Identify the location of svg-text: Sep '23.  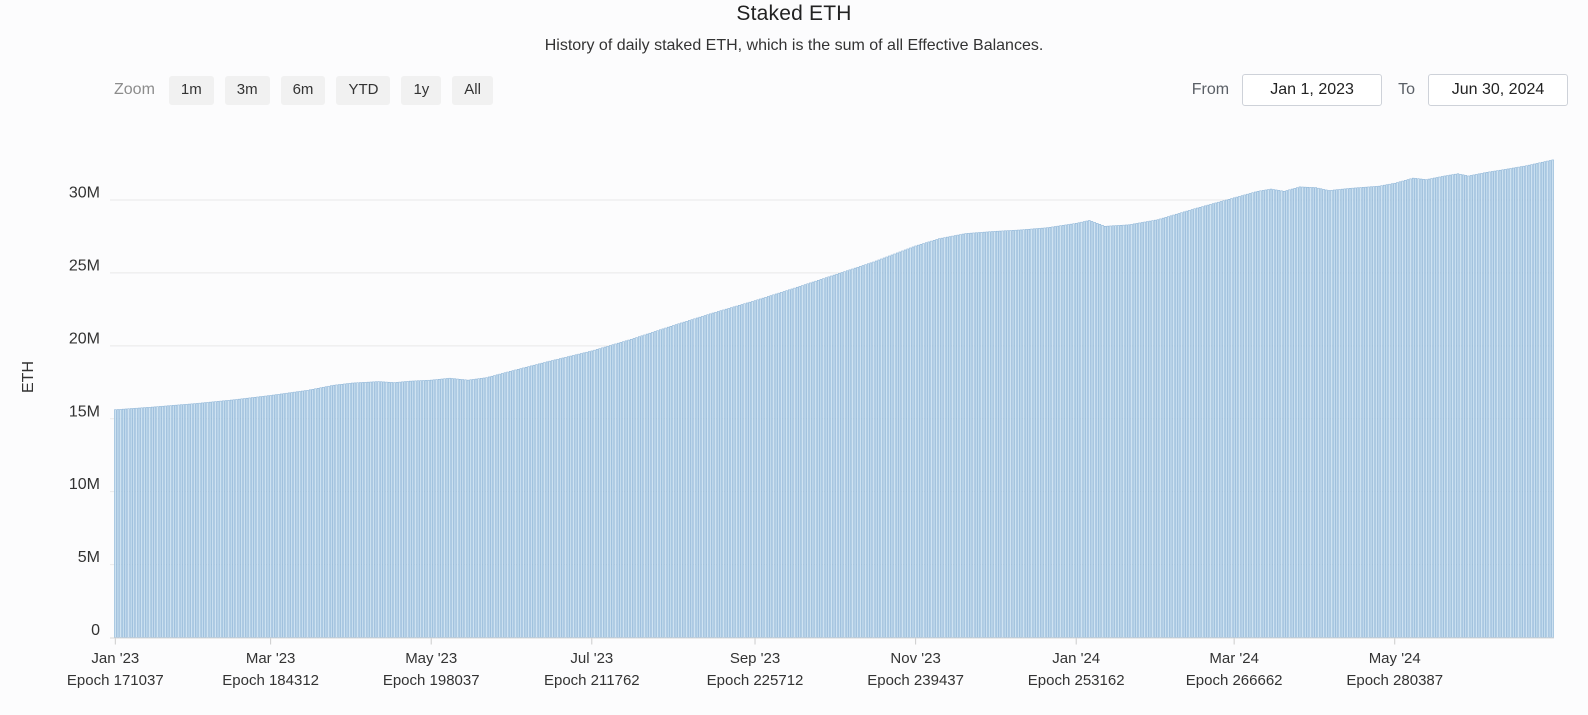
(755, 658).